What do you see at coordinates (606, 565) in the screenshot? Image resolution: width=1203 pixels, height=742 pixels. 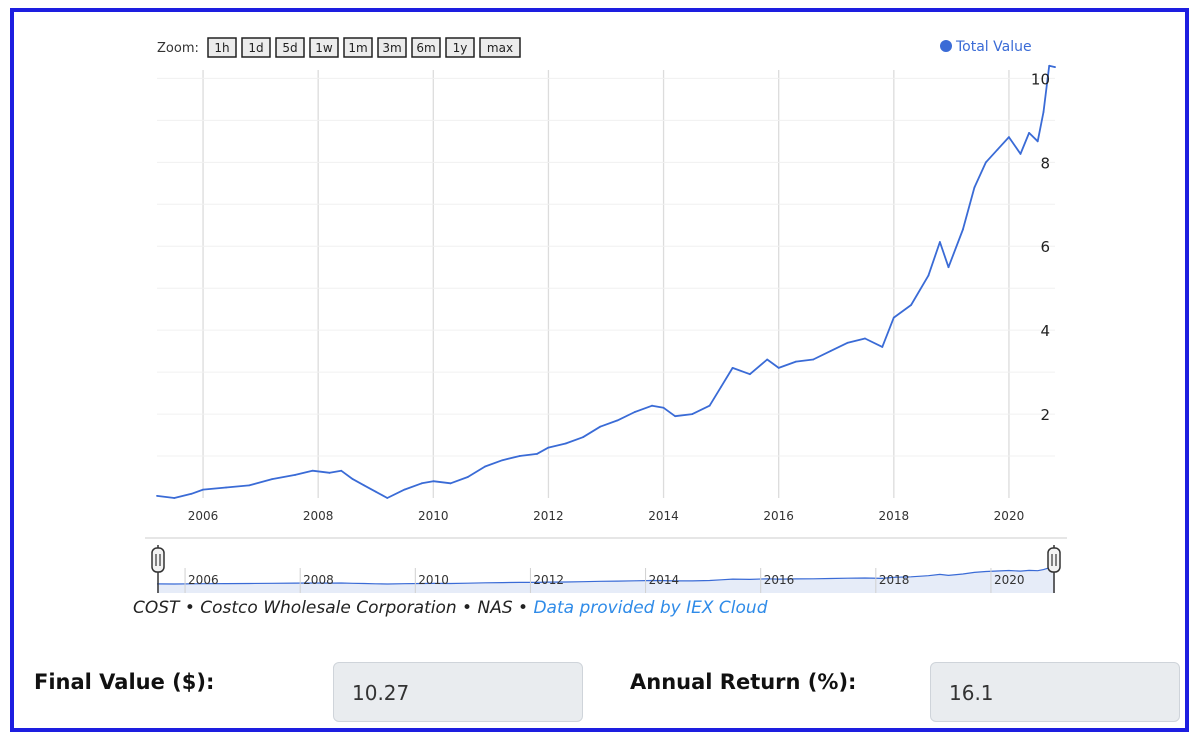 I see `navigator: 2006 2008 2010 2012 2014 2016 2018 2020` at bounding box center [606, 565].